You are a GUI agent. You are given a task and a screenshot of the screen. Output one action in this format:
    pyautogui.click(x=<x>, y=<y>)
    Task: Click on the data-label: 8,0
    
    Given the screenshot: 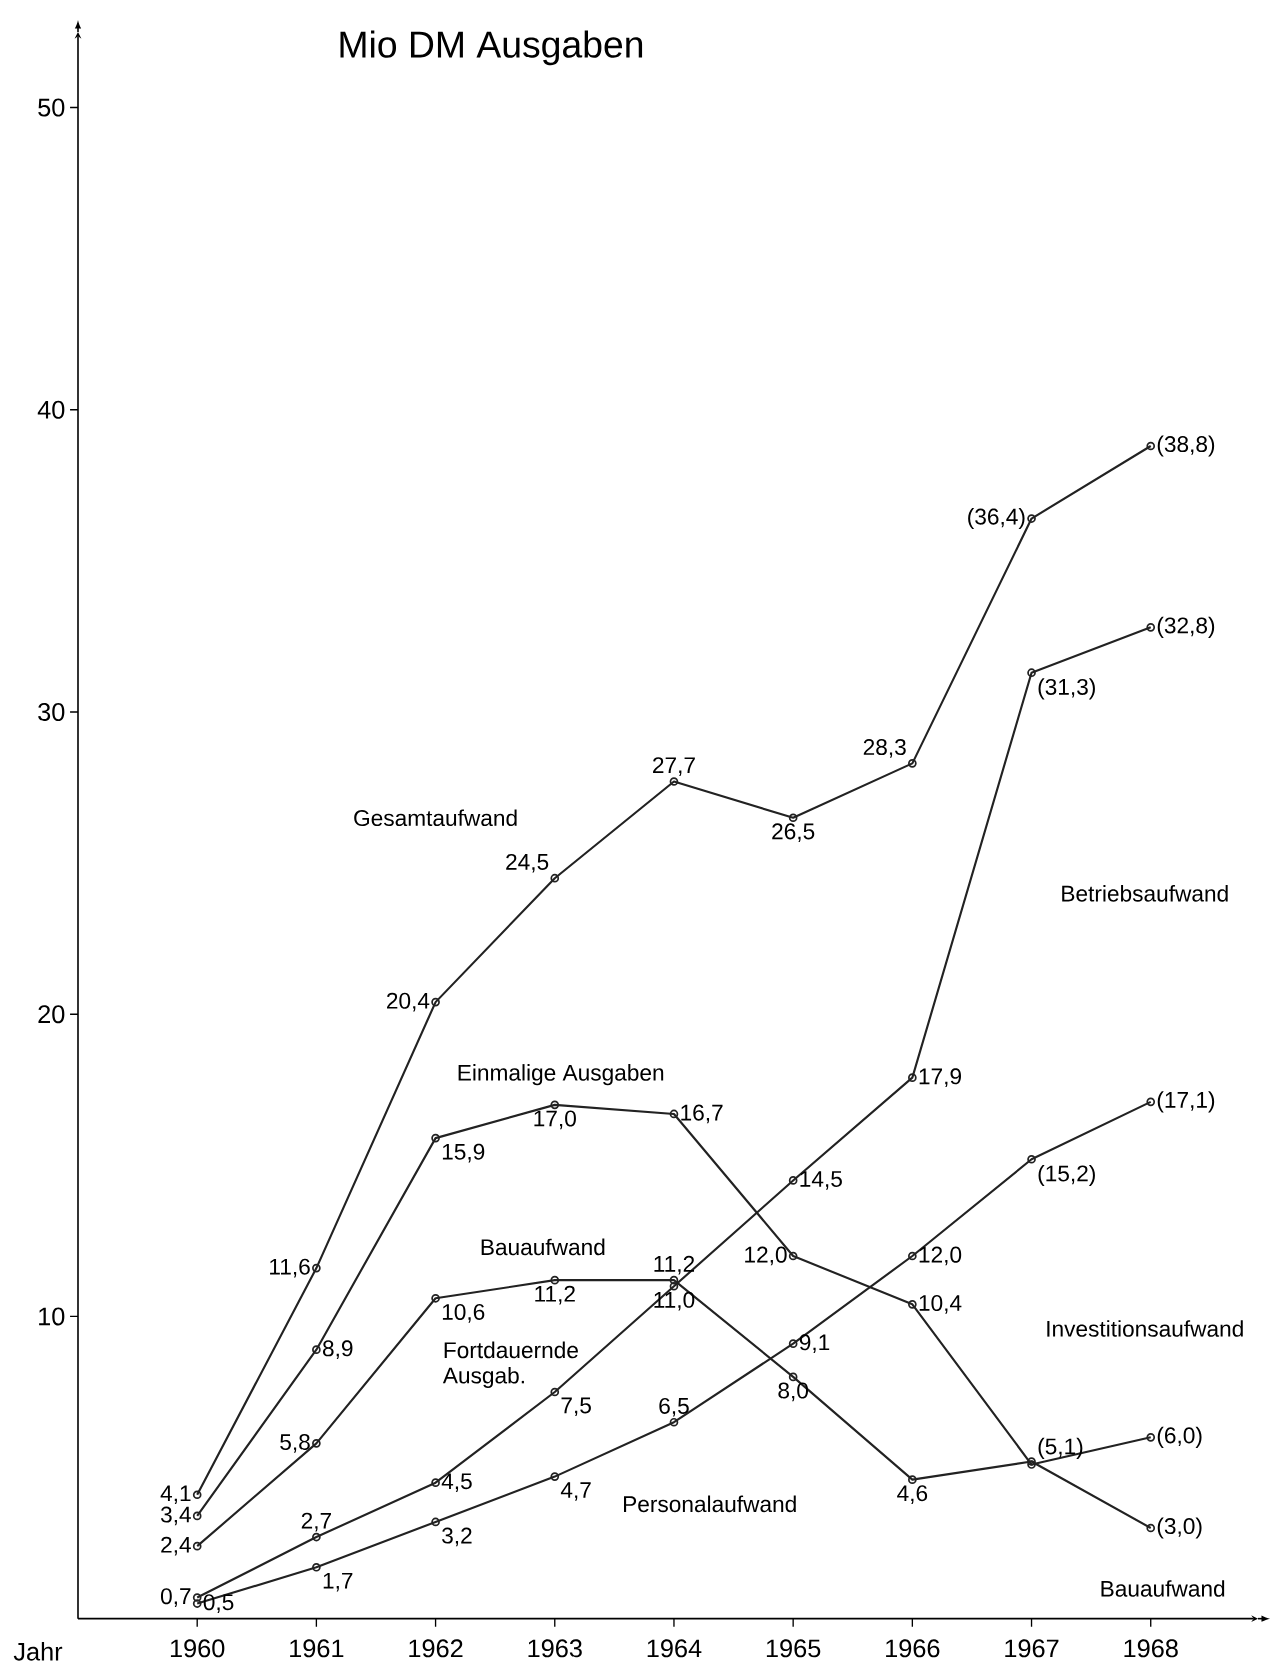 What is the action you would take?
    pyautogui.click(x=793, y=1392)
    